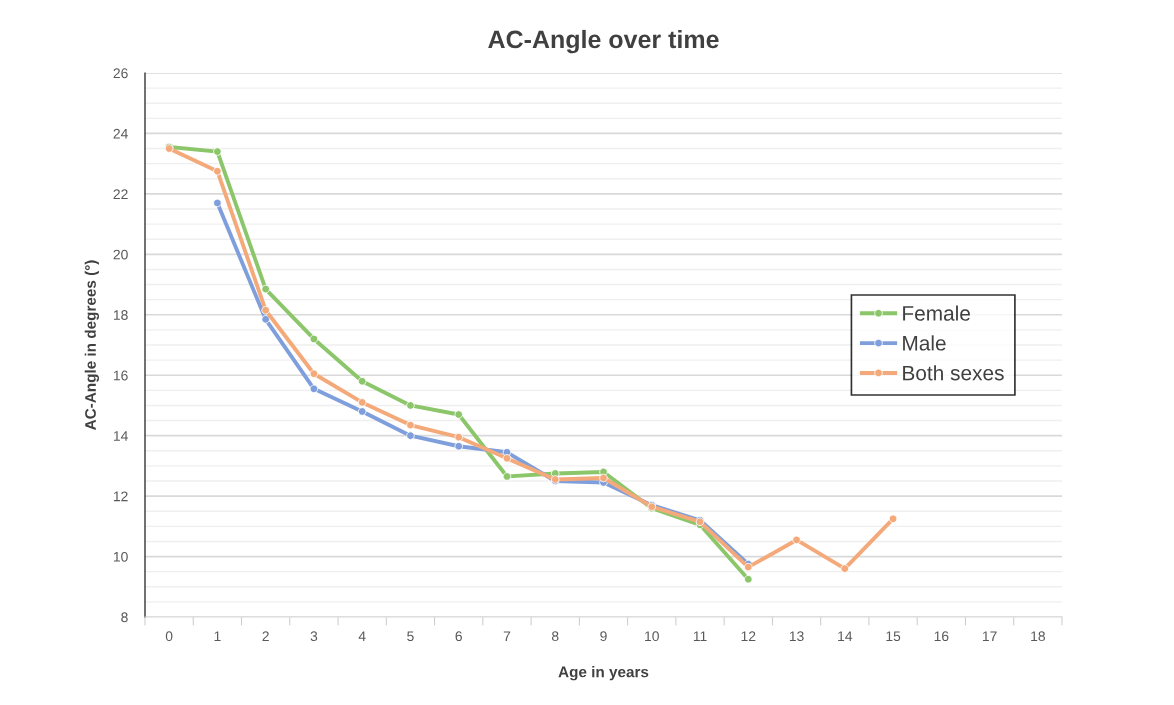 The height and width of the screenshot is (705, 1174). Describe the element at coordinates (507, 636) in the screenshot. I see `x-tick-label: 7` at that location.